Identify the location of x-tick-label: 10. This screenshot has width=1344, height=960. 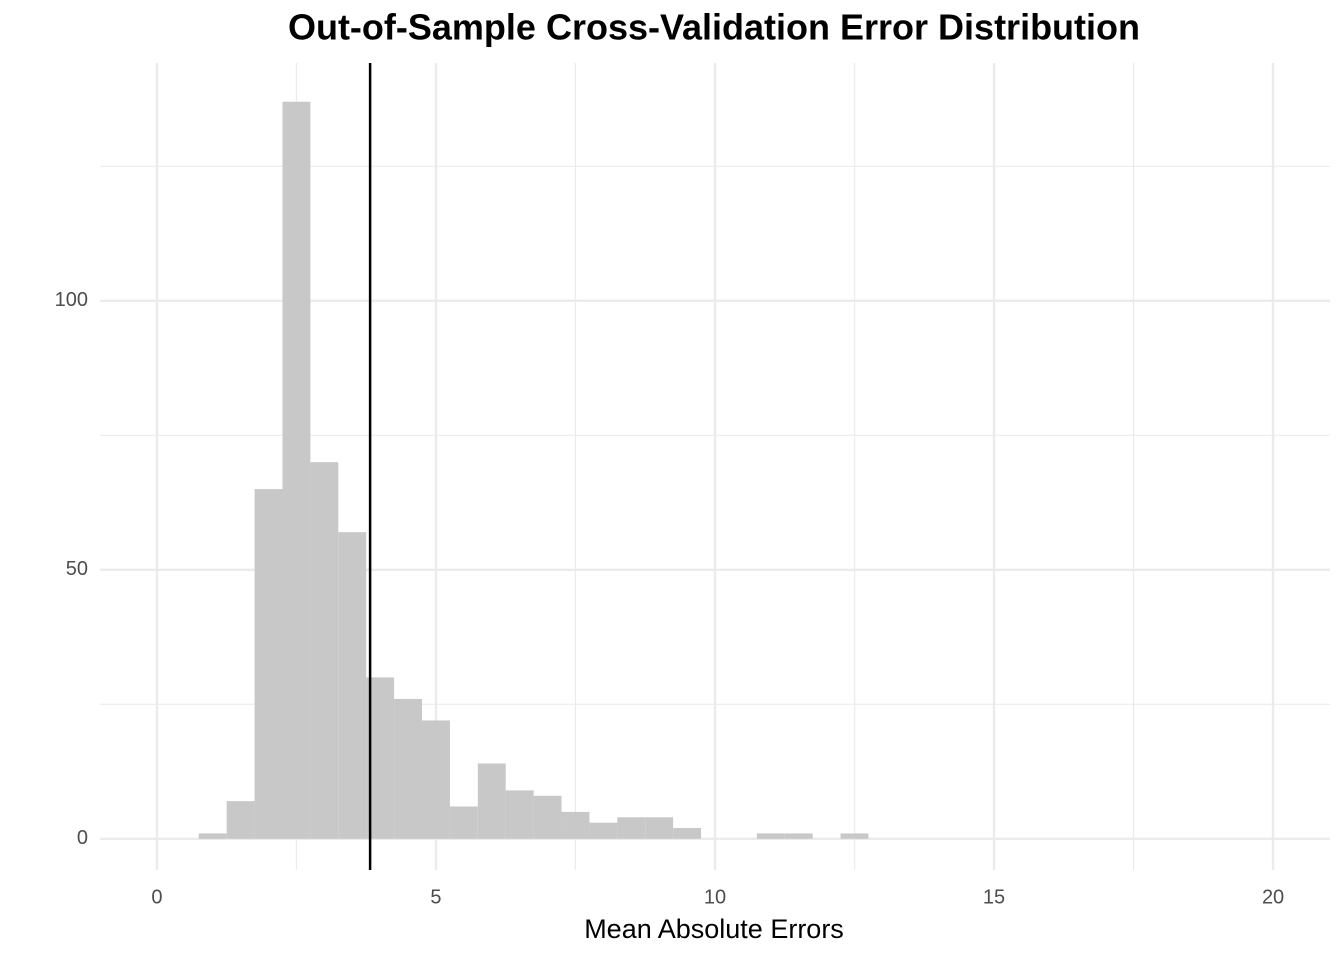
(715, 897).